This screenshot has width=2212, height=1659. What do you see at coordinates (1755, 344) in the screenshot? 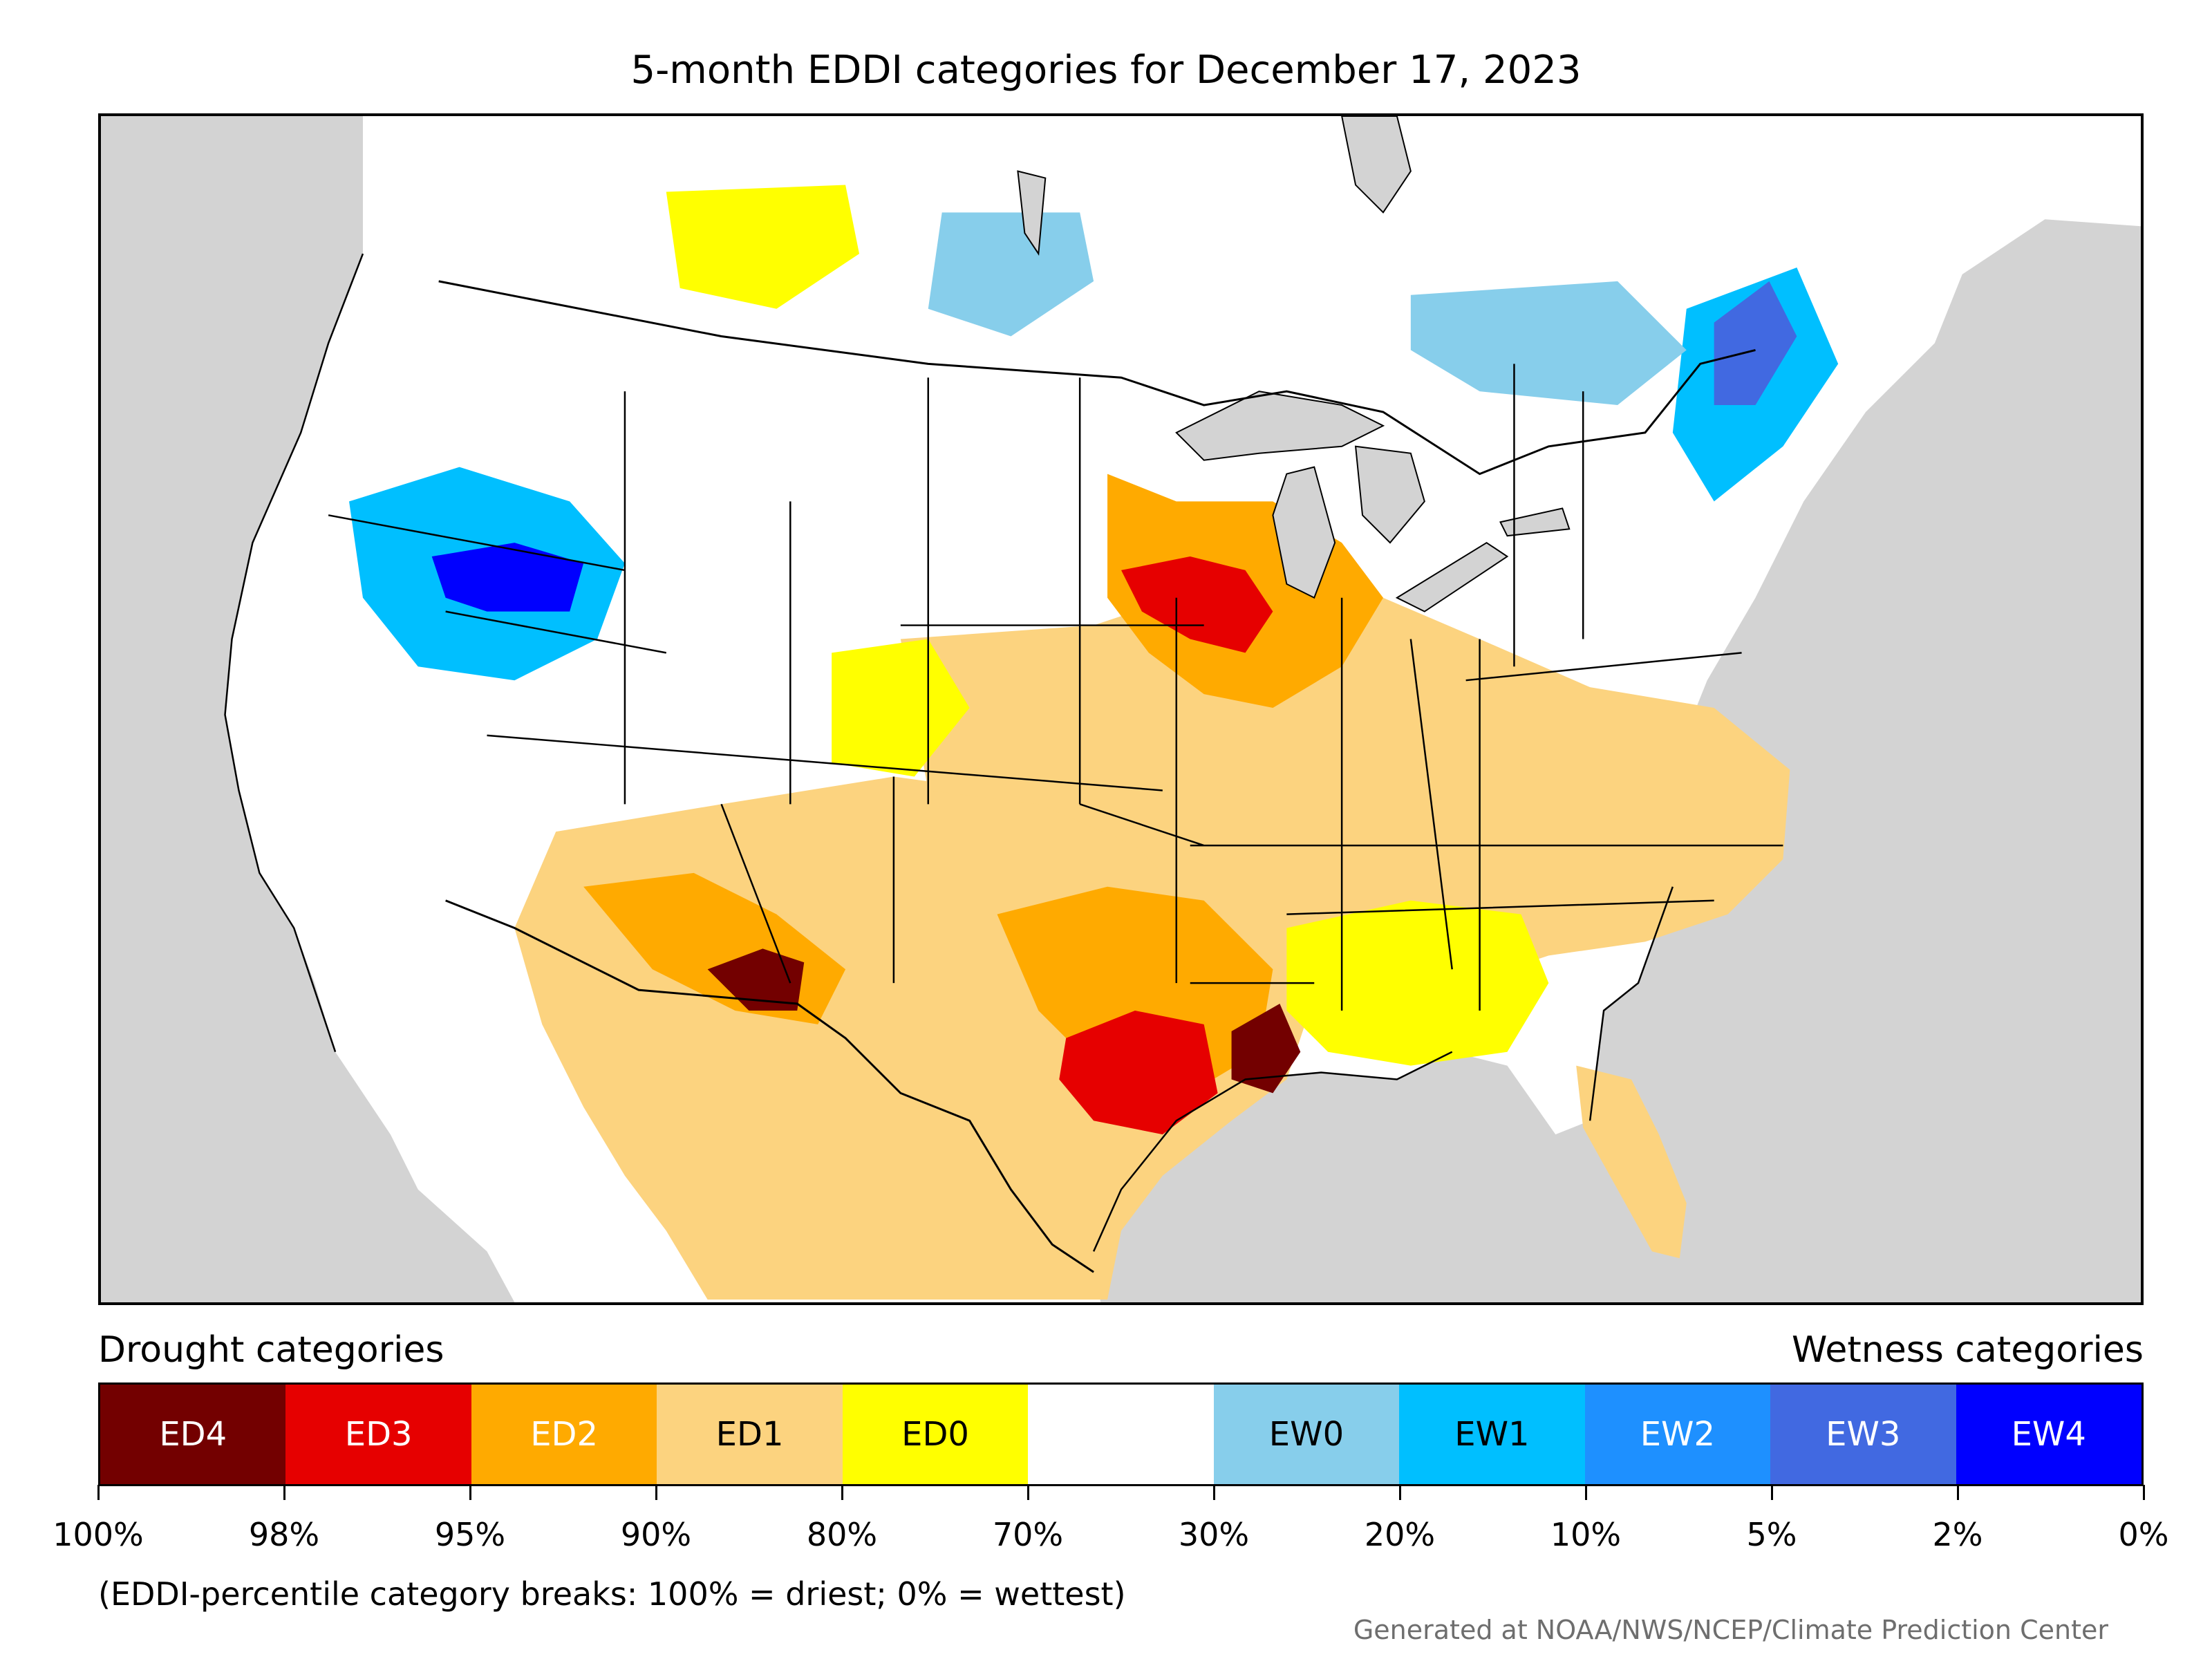
I see `northeast-ew3-area` at bounding box center [1755, 344].